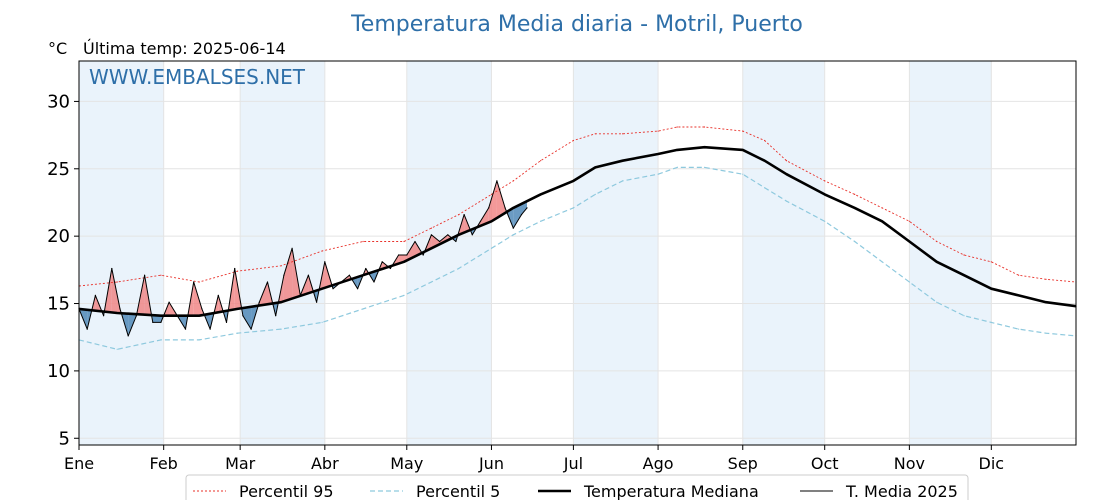 The width and height of the screenshot is (1120, 500). I want to click on x-tick-label-ene: Ene, so click(79, 463).